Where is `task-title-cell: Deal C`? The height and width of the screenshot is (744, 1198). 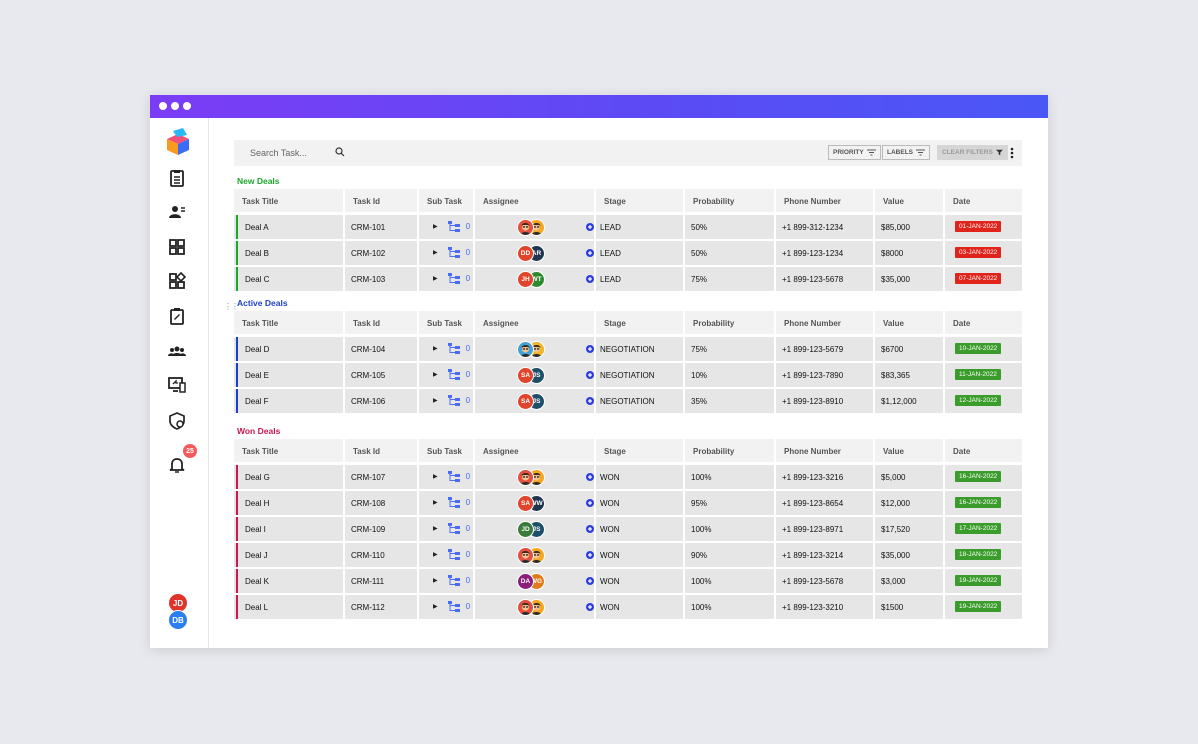
task-title-cell: Deal C is located at coordinates (288, 279).